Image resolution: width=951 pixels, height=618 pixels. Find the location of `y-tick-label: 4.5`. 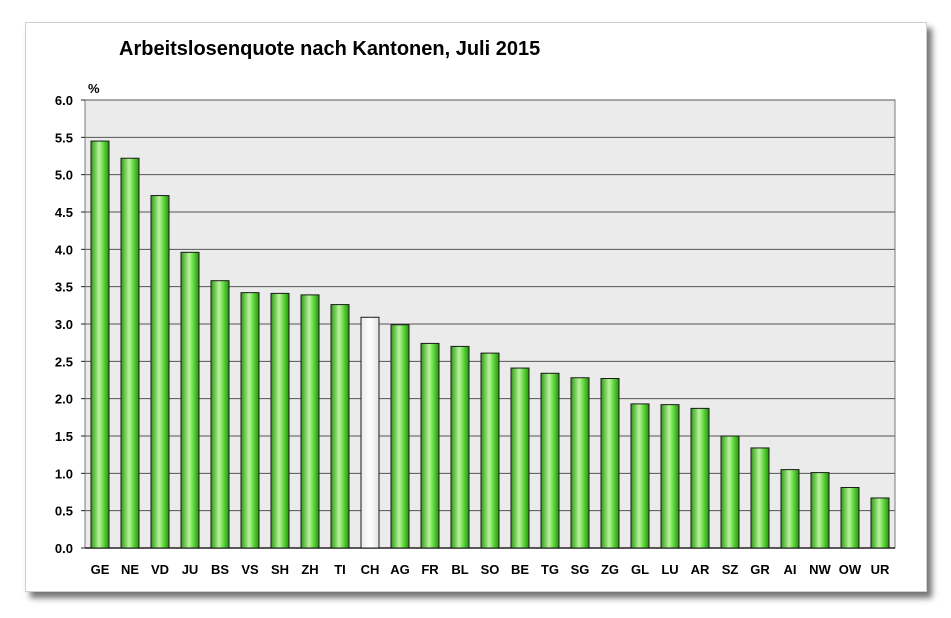

y-tick-label: 4.5 is located at coordinates (64, 212).